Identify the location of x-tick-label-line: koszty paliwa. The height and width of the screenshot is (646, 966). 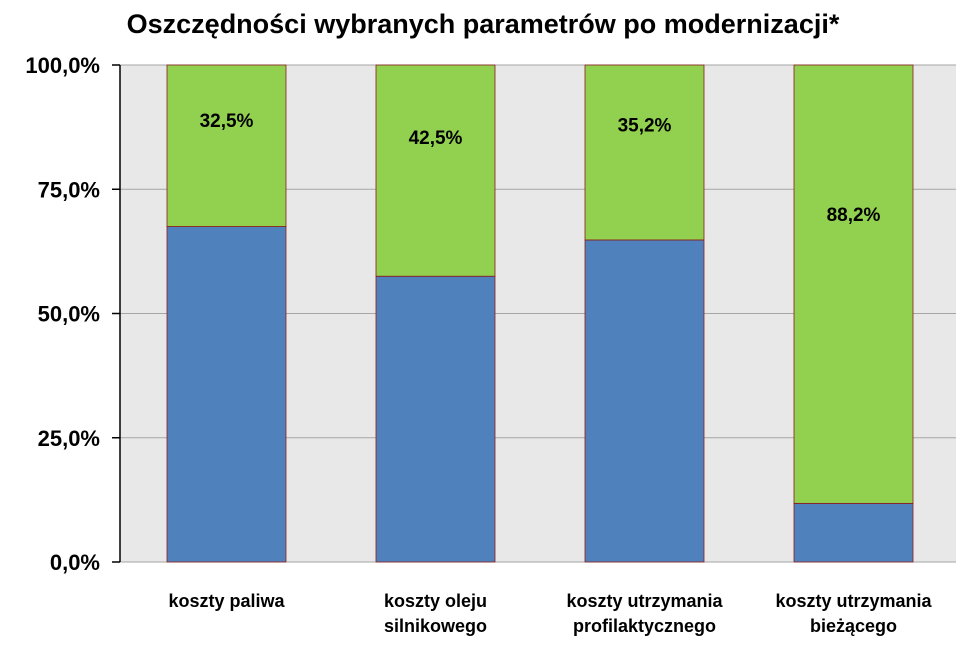
(226, 601).